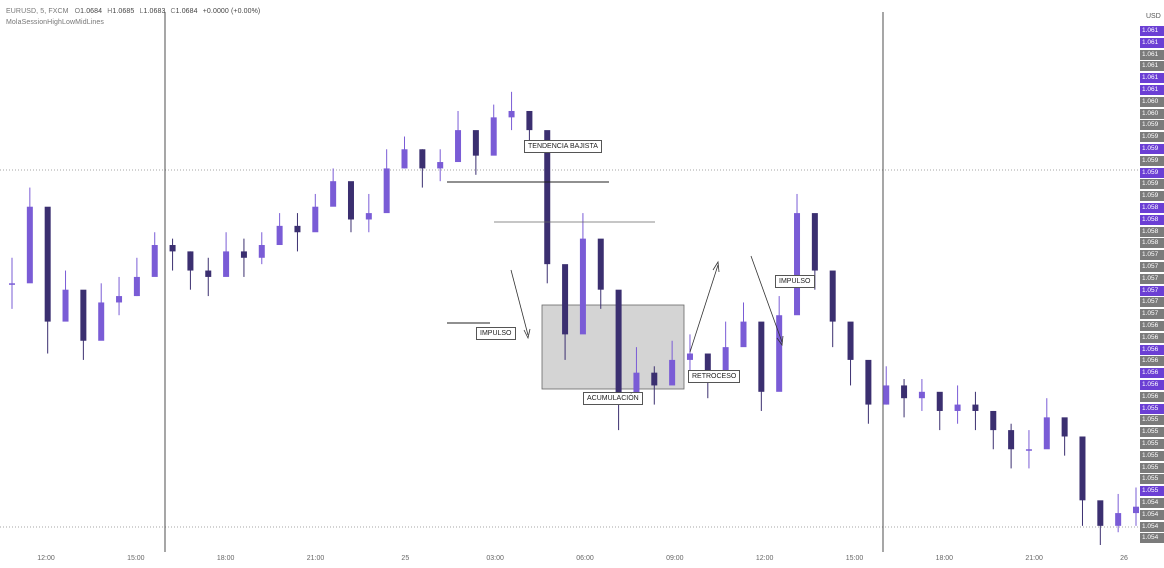  I want to click on accumulation-label: ACUMULACIÓN, so click(613, 398).